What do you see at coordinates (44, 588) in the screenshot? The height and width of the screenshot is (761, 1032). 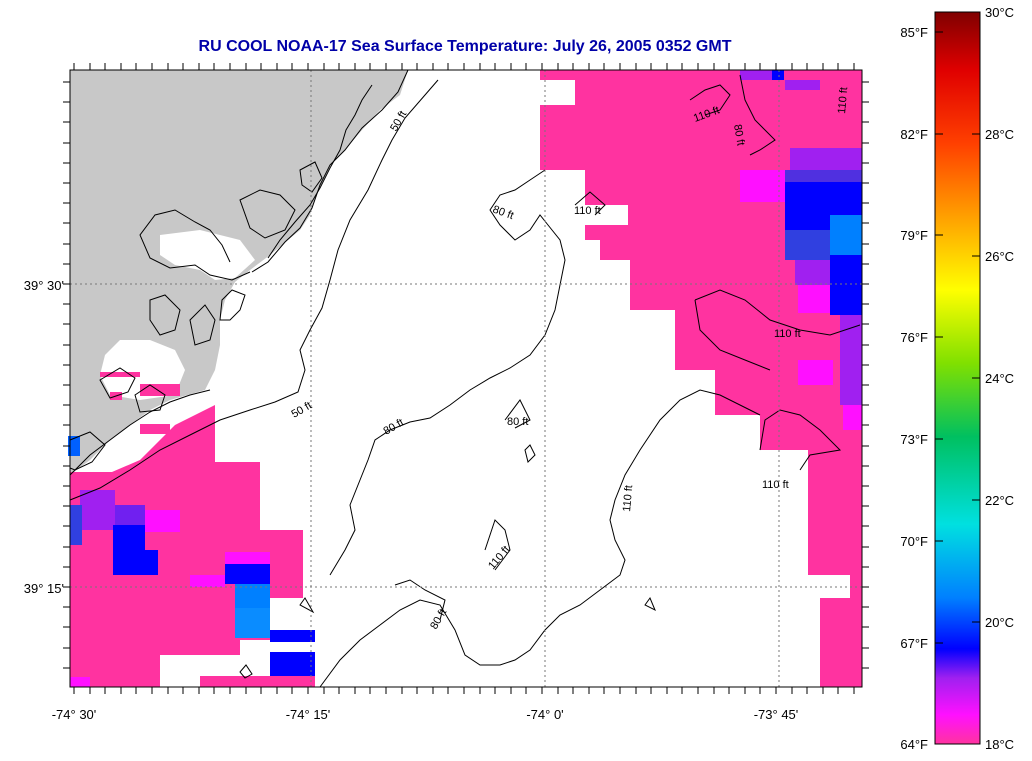 I see `lat-label-2: 39° 15'` at bounding box center [44, 588].